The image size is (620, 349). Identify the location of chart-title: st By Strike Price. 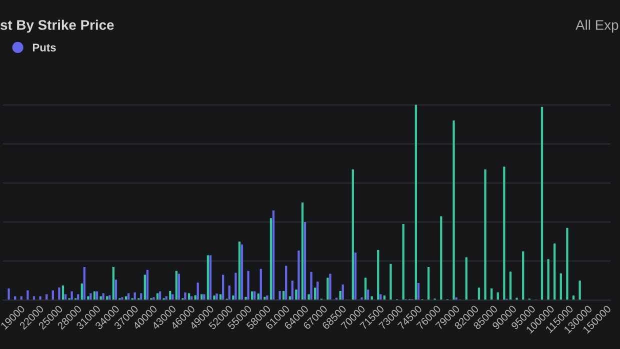
(57, 26).